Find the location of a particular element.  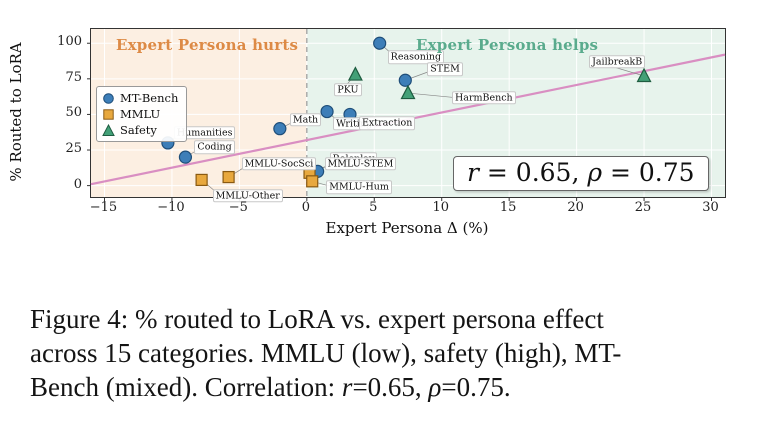

y-tick-label: 25 is located at coordinates (73, 149).